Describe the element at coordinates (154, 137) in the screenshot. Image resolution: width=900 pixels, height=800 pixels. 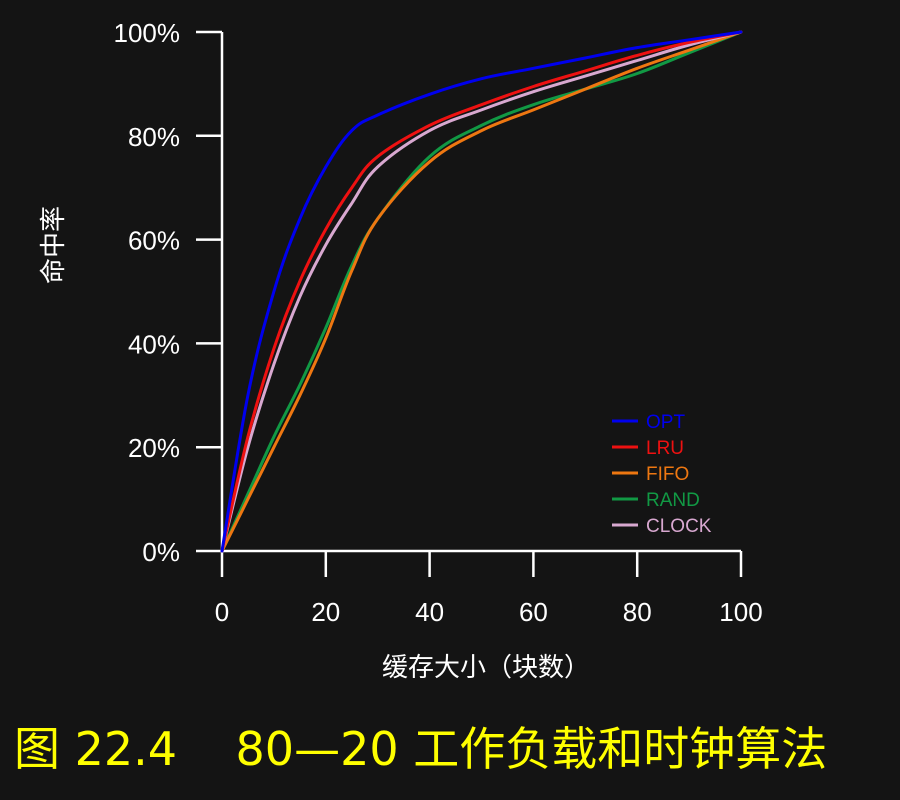
I see `y-tick-label: 80%` at that location.